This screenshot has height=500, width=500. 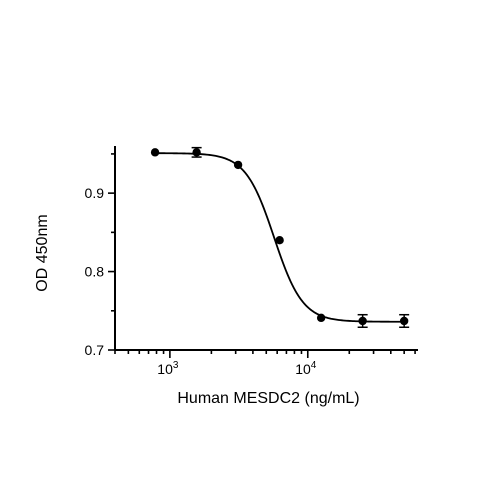 I want to click on y-ticks: 0.7 0.8 0.9, so click(x=100, y=255).